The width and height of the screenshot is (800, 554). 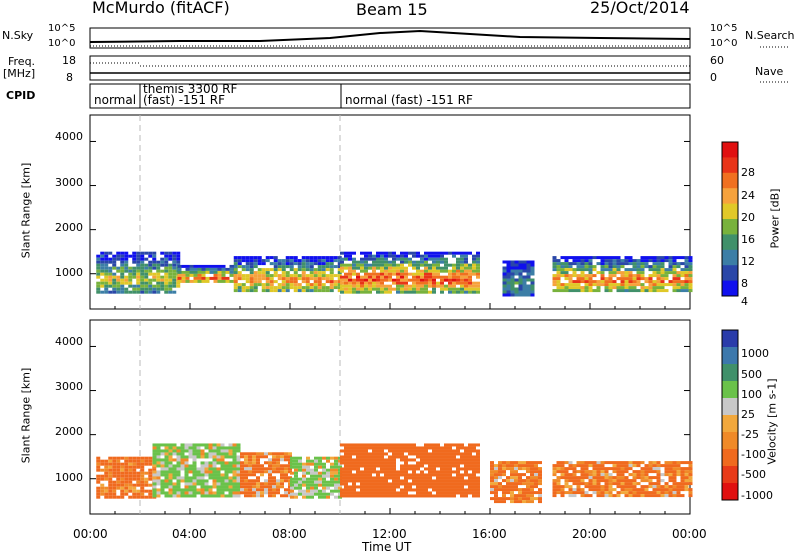 I want to click on cbar1-tick-4: 4, so click(x=744, y=301).